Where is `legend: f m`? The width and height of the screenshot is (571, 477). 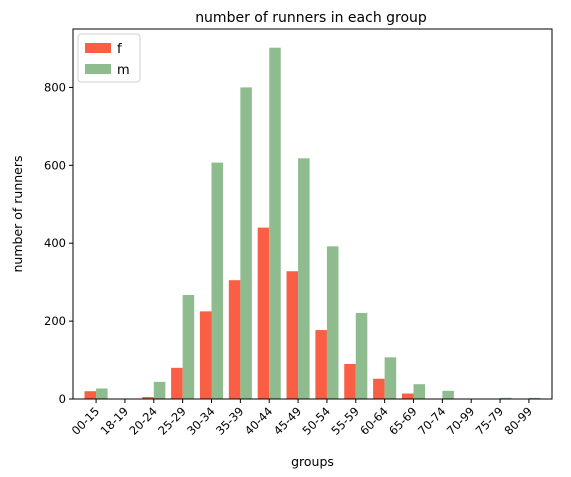
legend: f m is located at coordinates (109, 58).